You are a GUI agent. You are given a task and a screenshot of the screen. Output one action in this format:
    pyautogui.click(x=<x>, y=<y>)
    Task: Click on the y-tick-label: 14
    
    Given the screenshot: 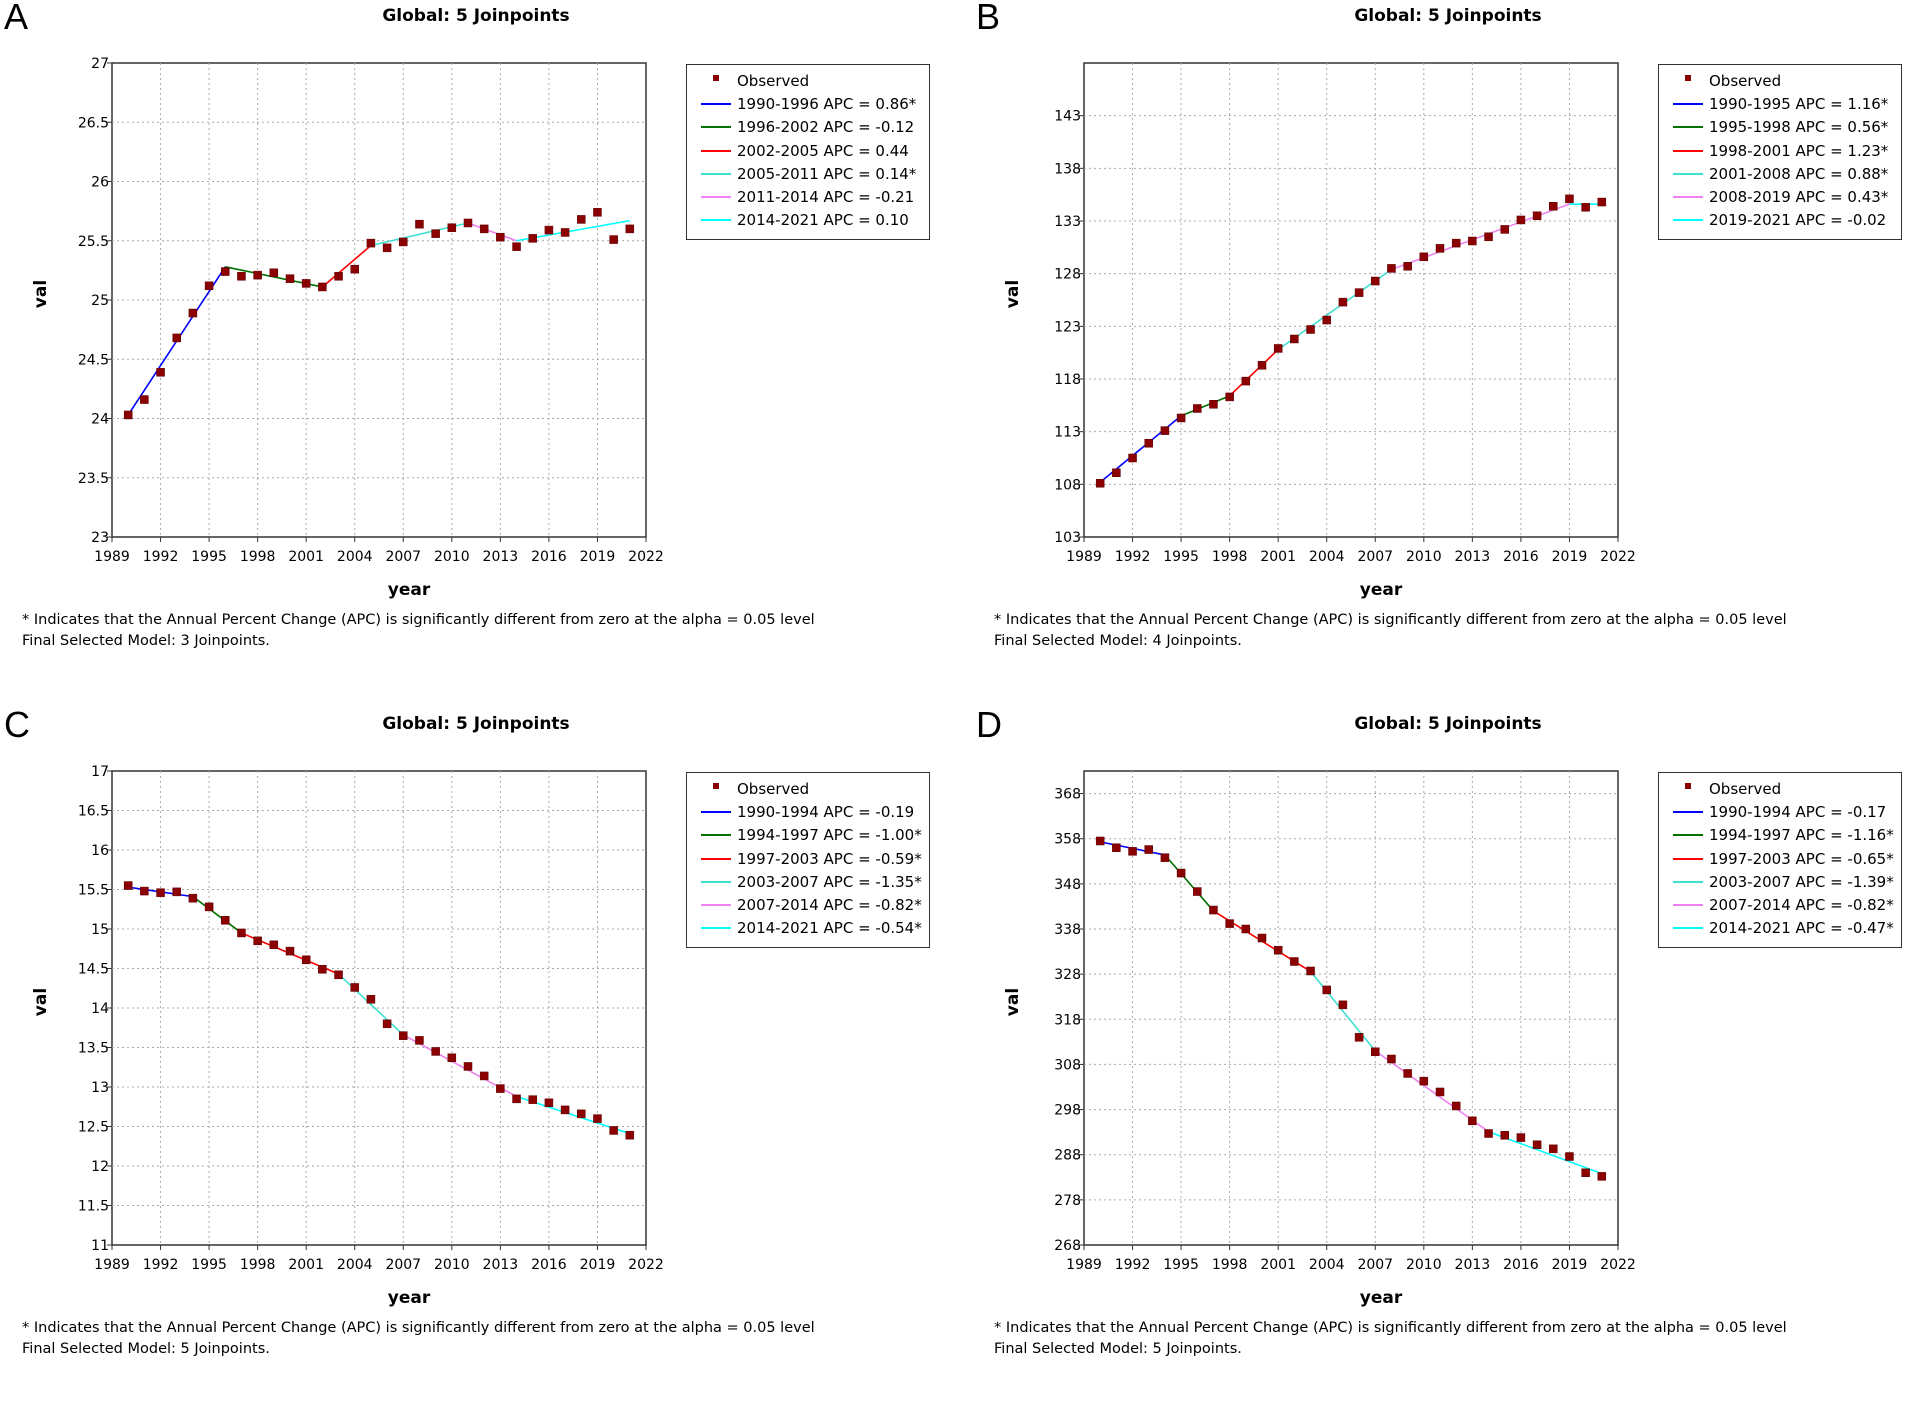 What is the action you would take?
    pyautogui.click(x=100, y=1009)
    